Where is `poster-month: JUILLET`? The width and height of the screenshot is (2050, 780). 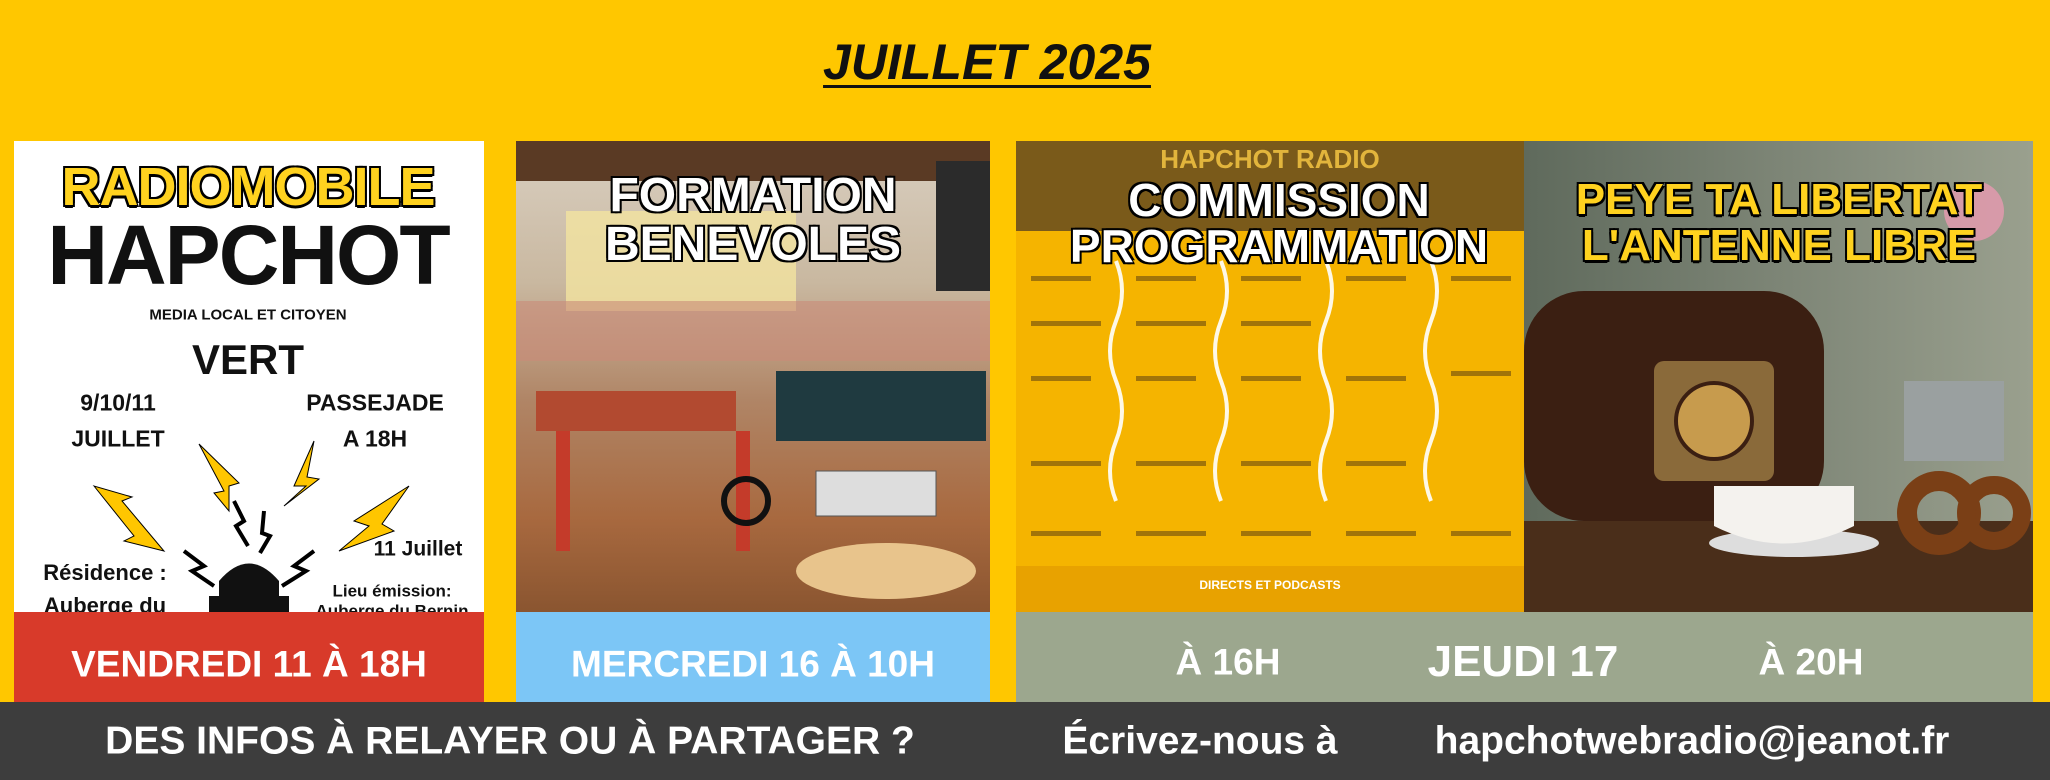
poster-month: JUILLET is located at coordinates (118, 438).